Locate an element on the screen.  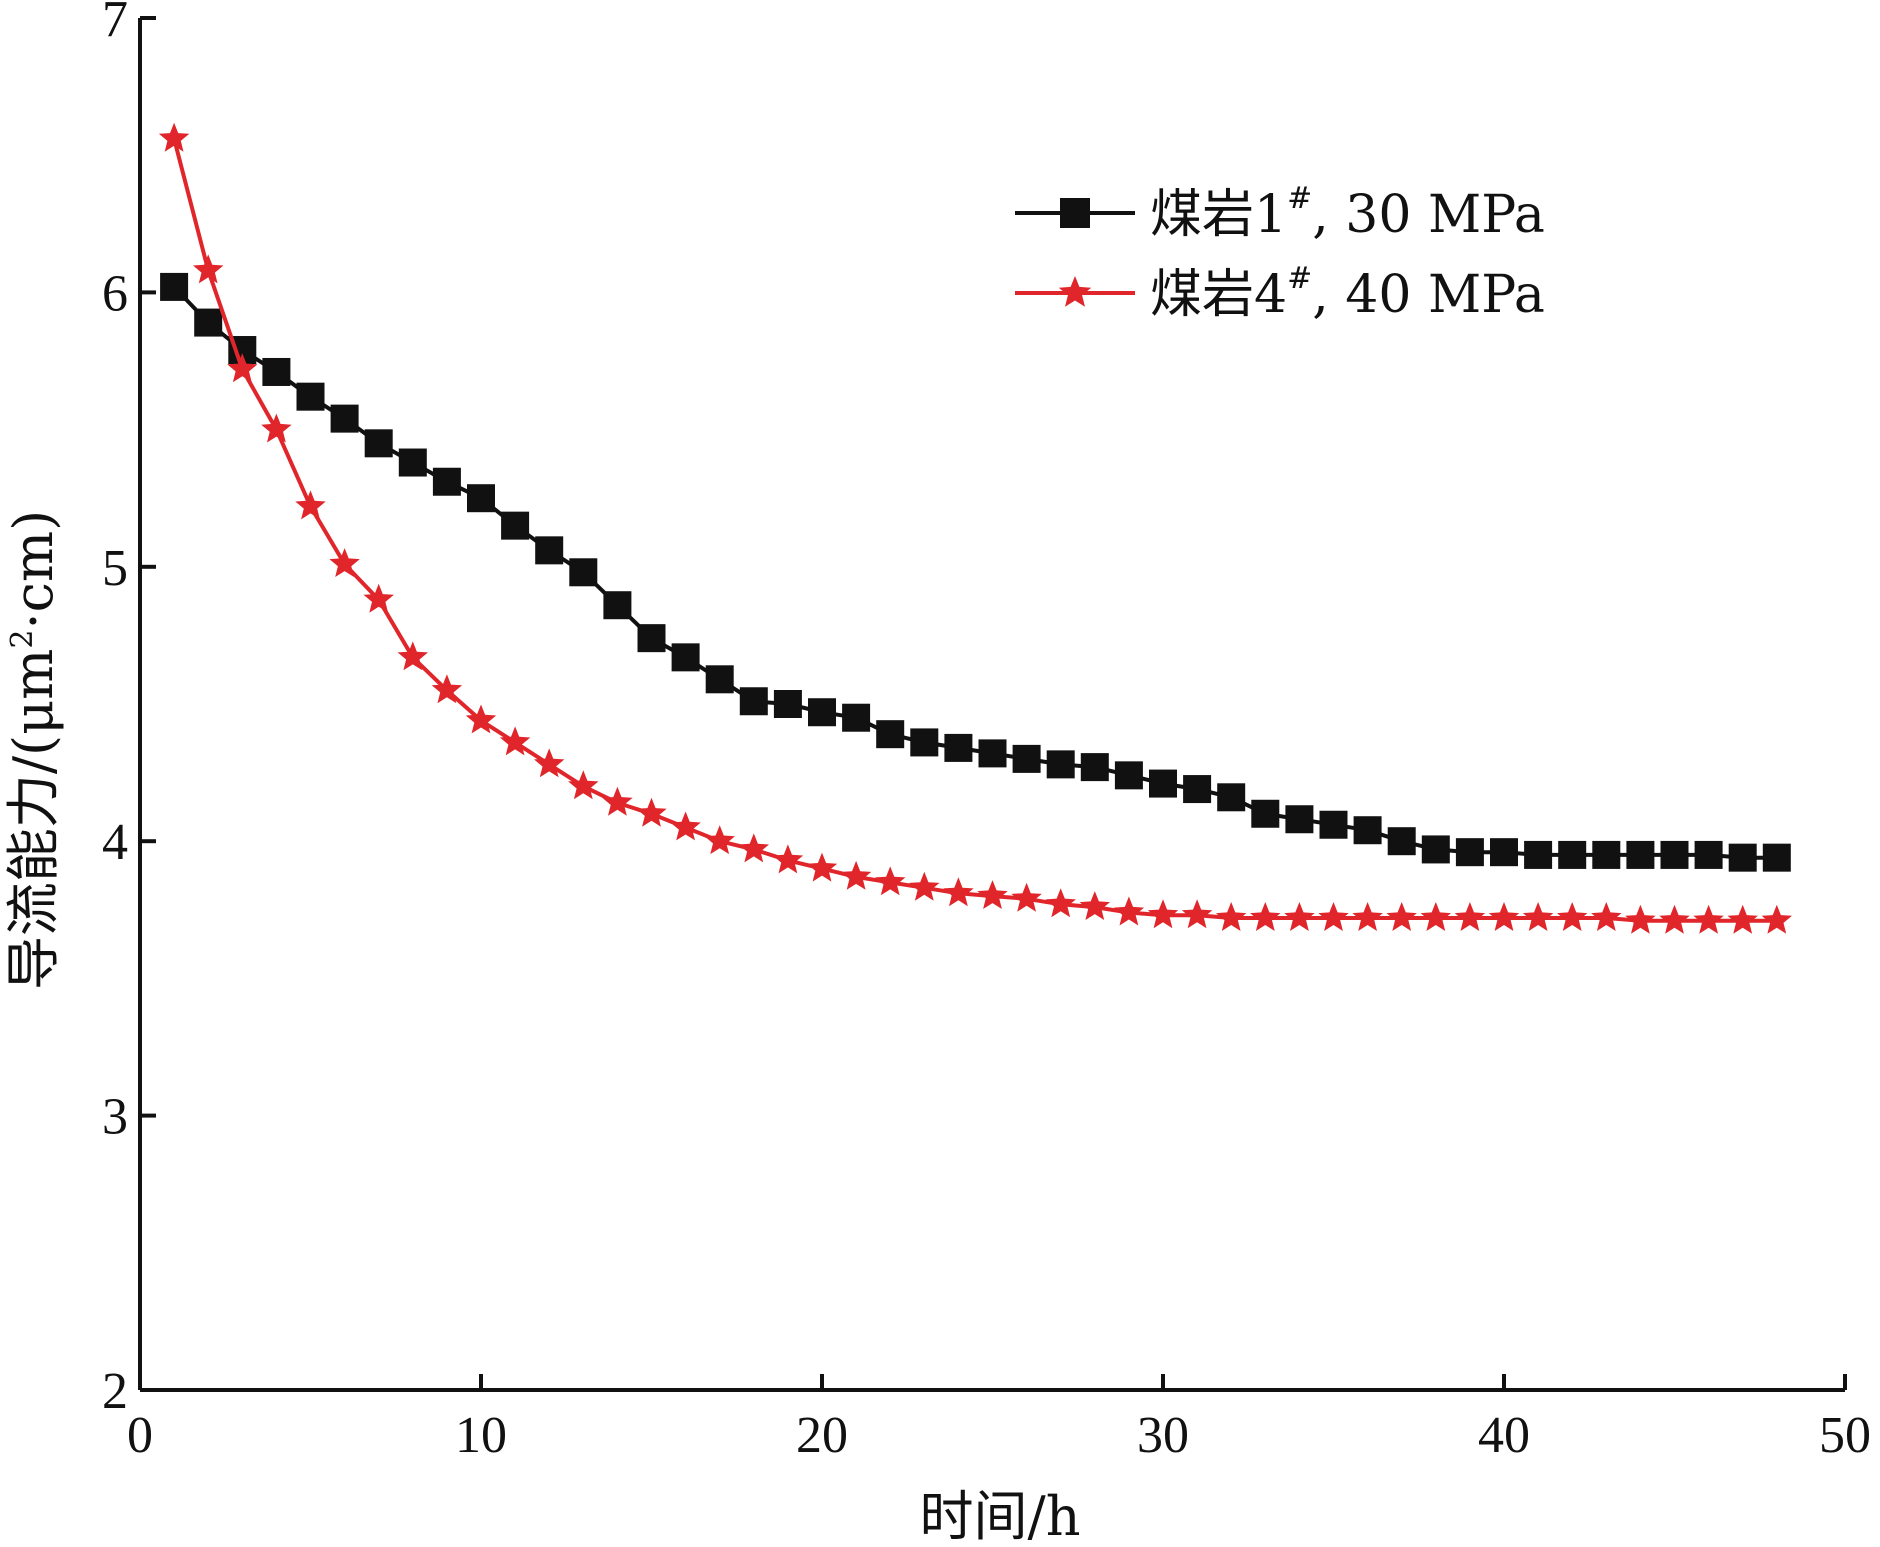
y-tick-label: 3 is located at coordinates (115, 1117).